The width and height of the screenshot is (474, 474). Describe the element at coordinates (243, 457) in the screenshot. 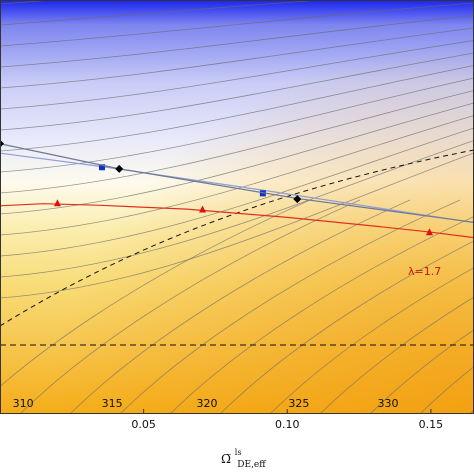

I see `x-axis-label: Ω̅ ls DE,eff` at that location.